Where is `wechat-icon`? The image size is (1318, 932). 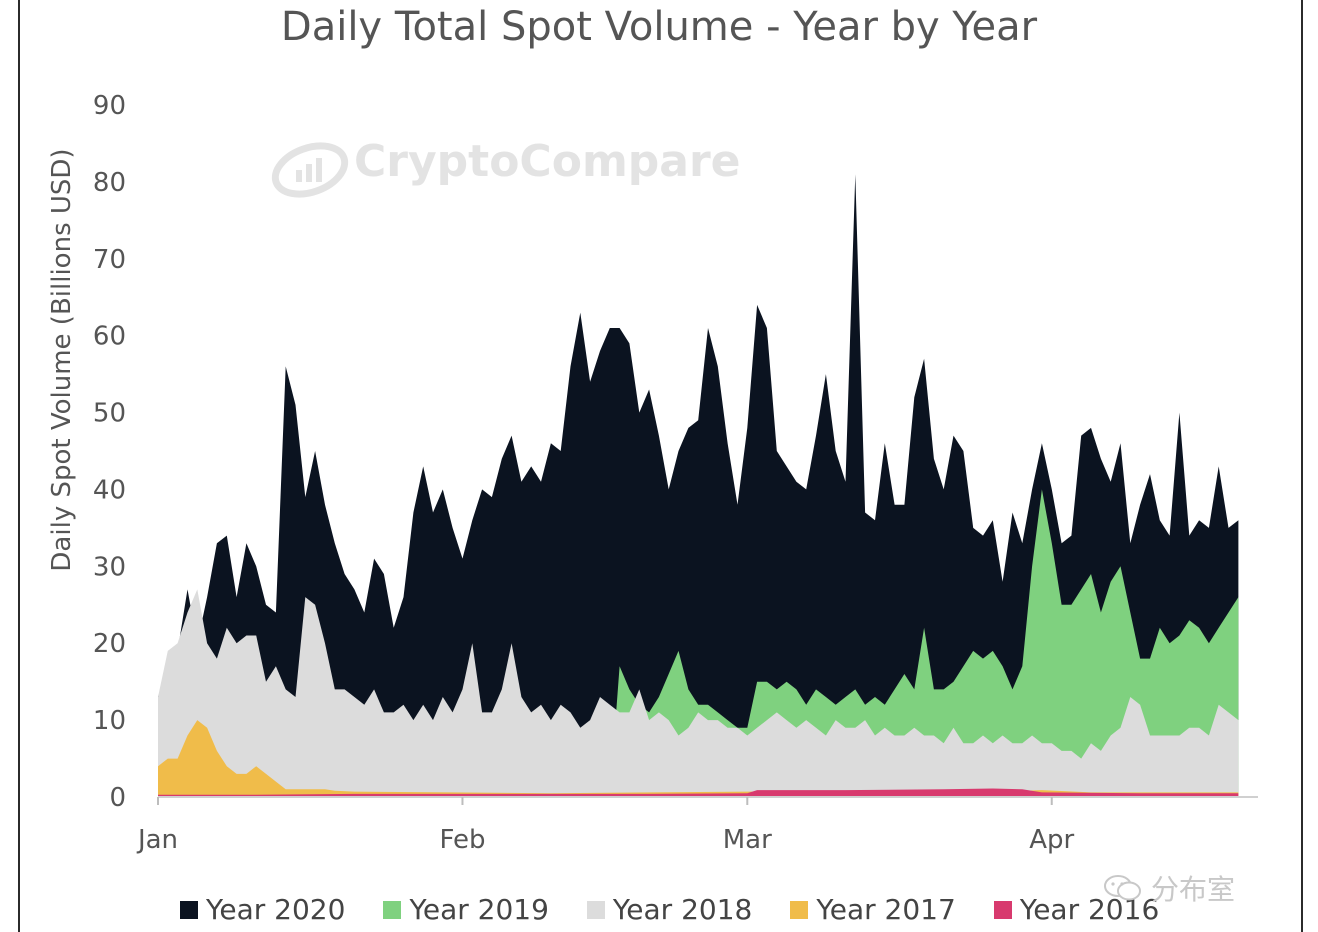
wechat-icon is located at coordinates (1122, 888).